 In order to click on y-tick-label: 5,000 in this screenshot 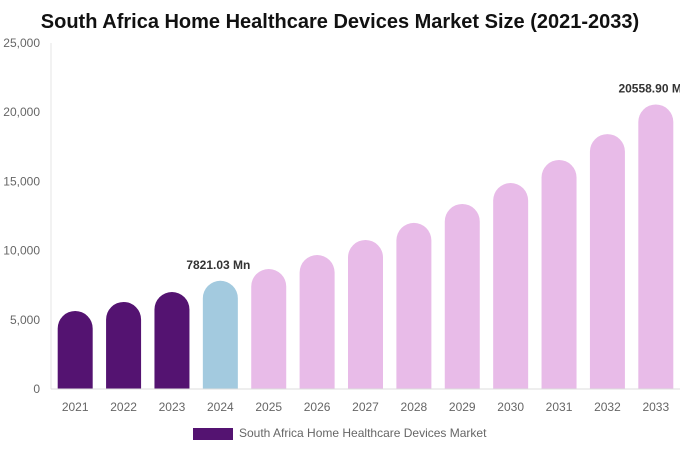, I will do `click(25, 320)`.